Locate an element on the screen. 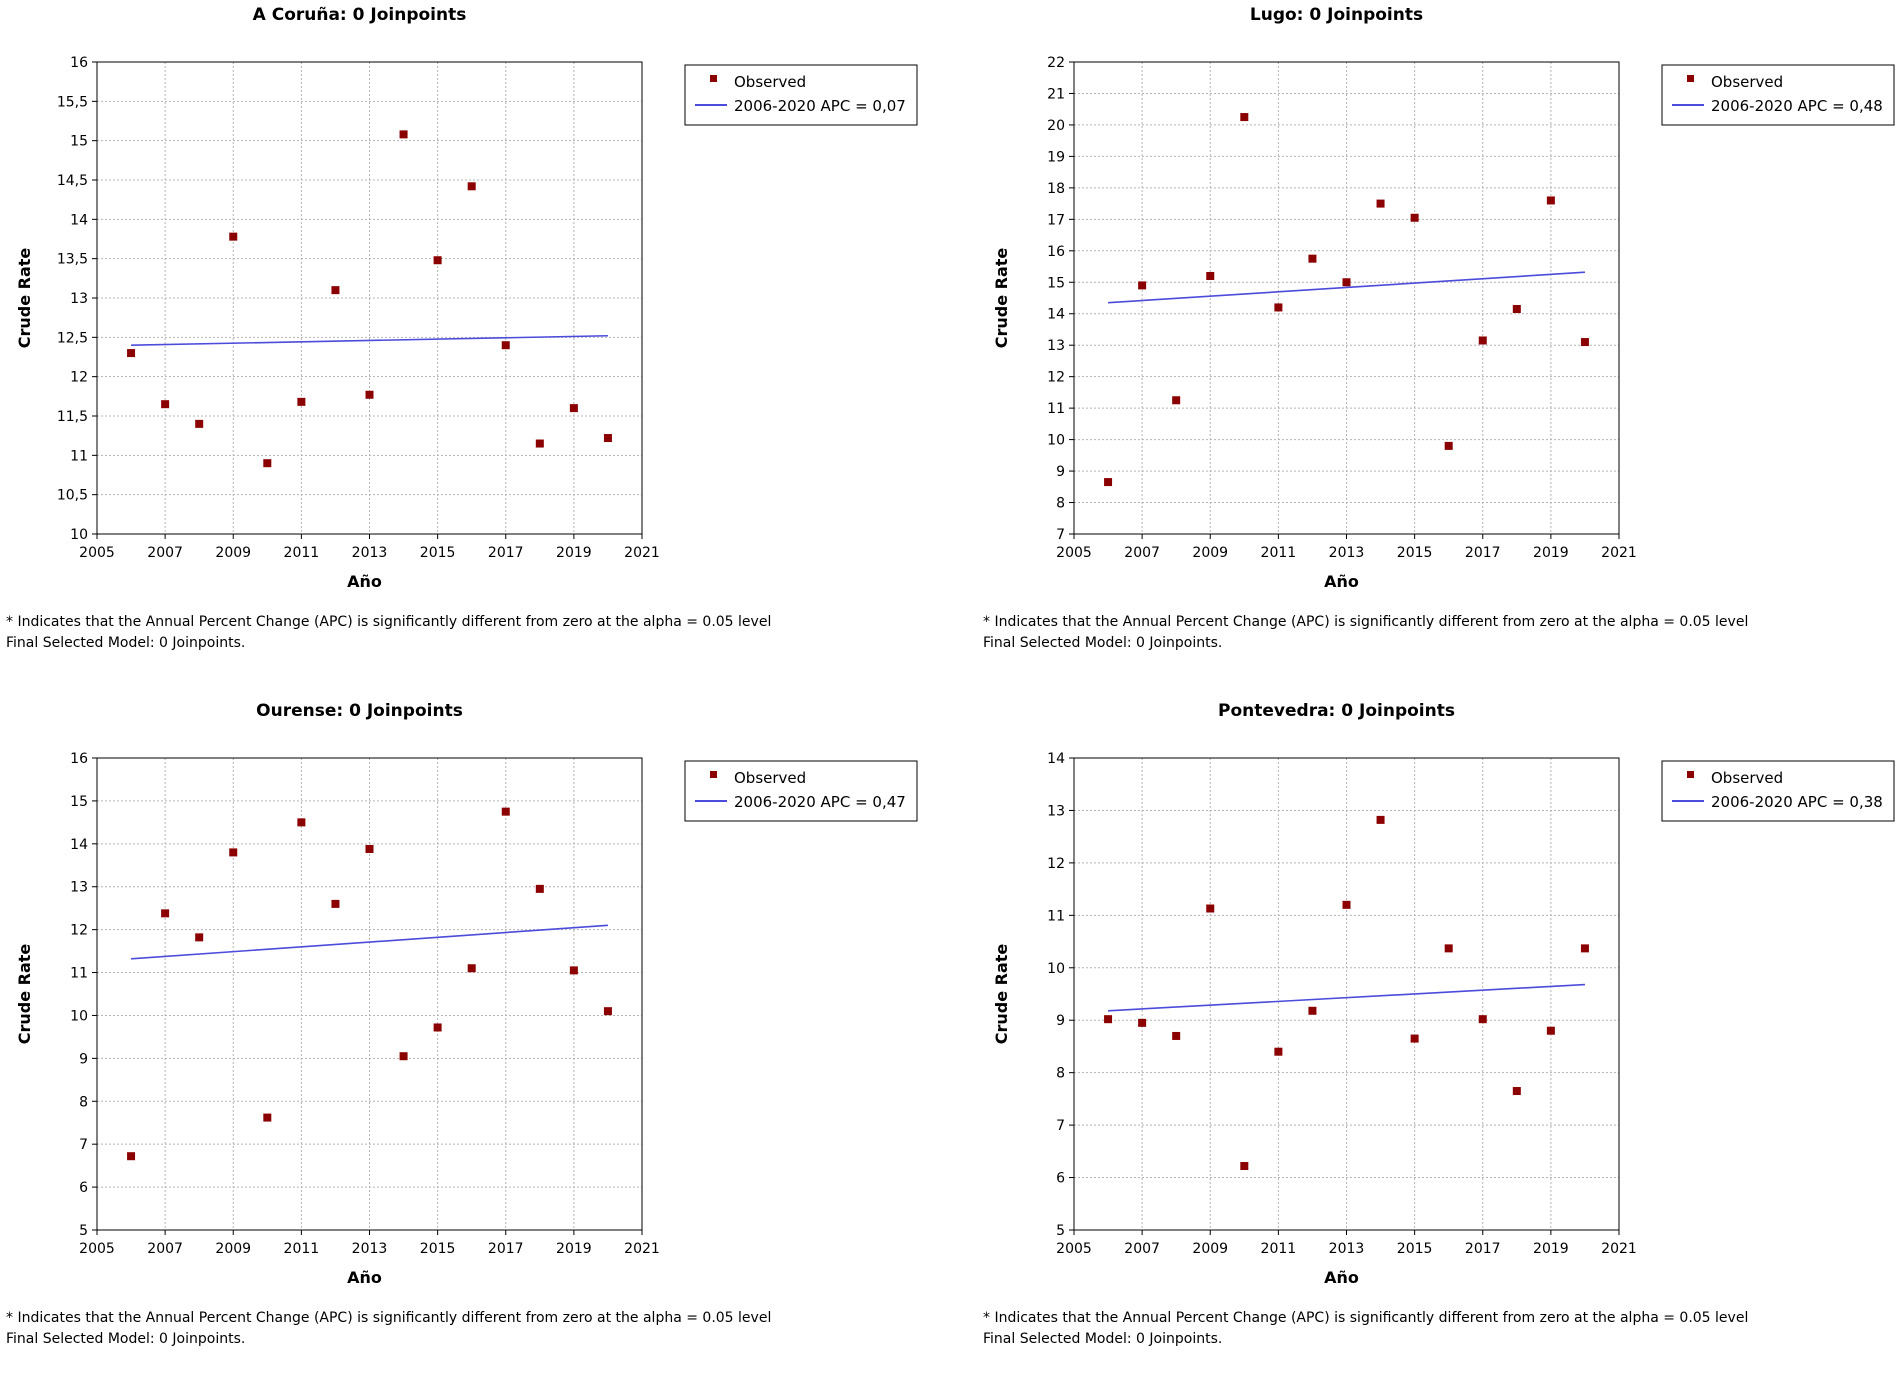  legend-trend-label: 2006-2020 APC = 0,38 is located at coordinates (1797, 802).